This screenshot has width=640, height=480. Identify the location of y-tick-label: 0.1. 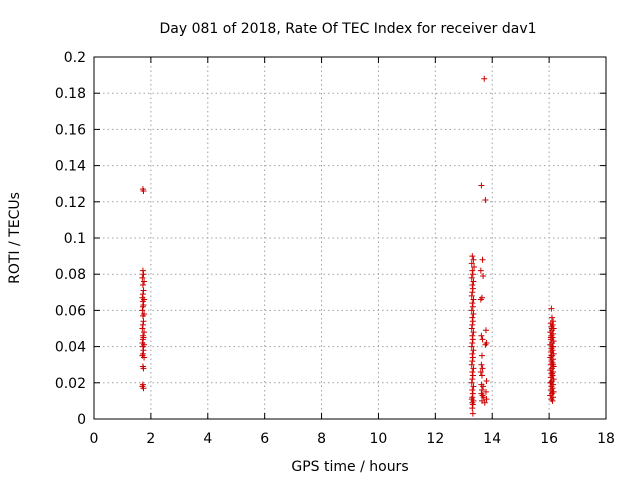
(75, 239).